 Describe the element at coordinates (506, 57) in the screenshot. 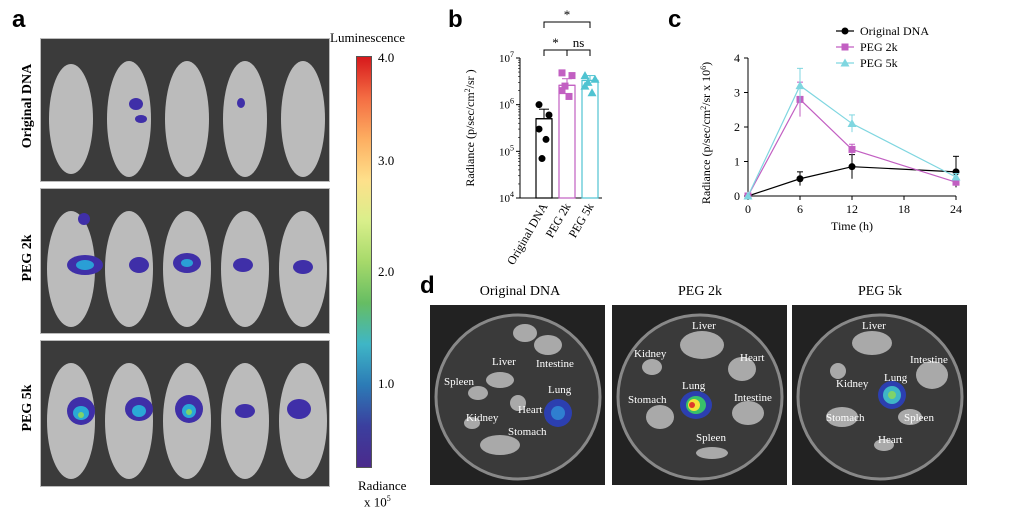

I see `y-tick-label: 10⁷` at that location.